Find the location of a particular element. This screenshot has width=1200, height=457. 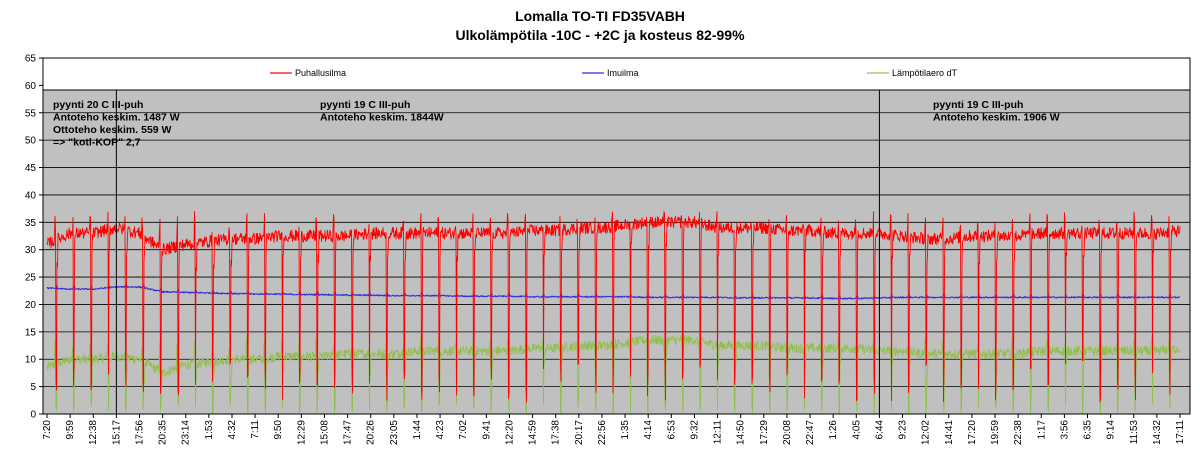

x-tick-label: 17:56 is located at coordinates (139, 432).